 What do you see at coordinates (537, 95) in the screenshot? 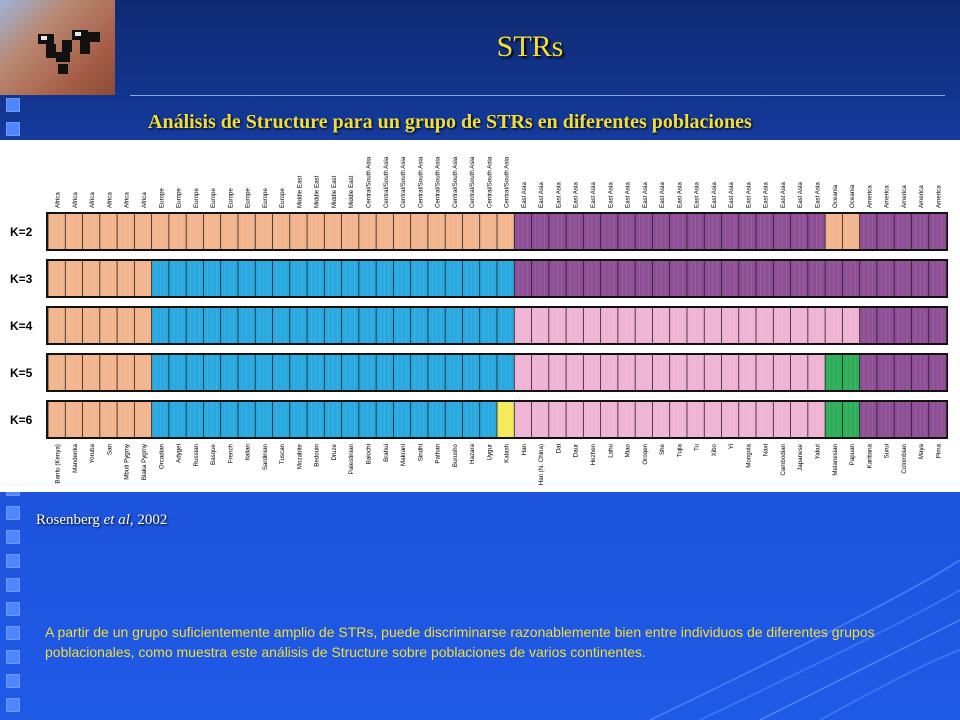
I see `title-divider` at bounding box center [537, 95].